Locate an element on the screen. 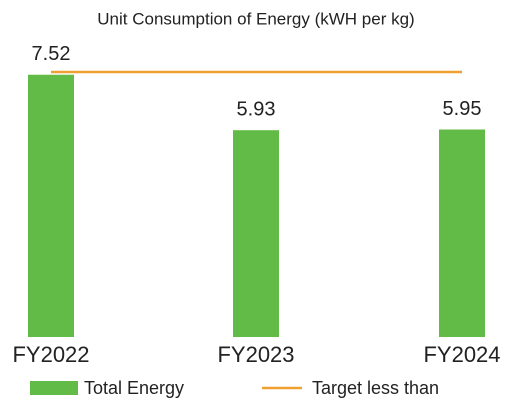  x-tick-label: FY2024 is located at coordinates (461, 354).